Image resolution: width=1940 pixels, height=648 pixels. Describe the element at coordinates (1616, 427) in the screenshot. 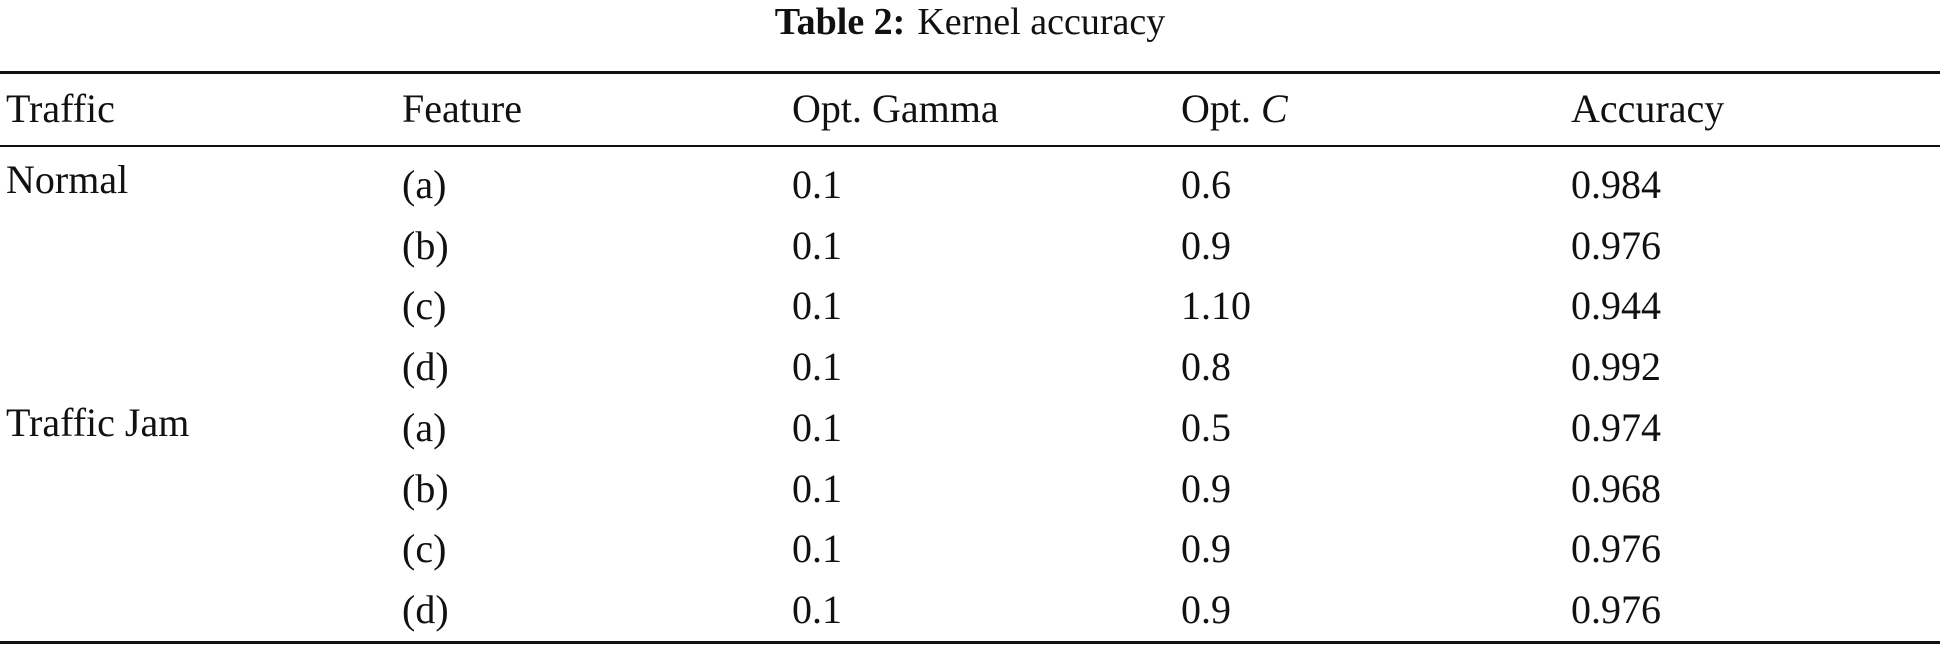

I see `data-cell: 0.974` at that location.